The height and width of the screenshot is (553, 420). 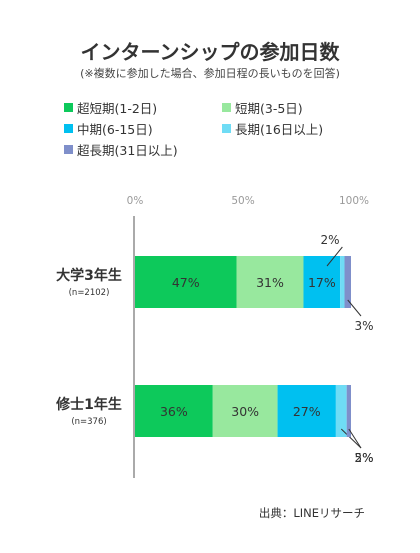 I want to click on legend-item-super-short: 超短期(1-2日), so click(x=110, y=107).